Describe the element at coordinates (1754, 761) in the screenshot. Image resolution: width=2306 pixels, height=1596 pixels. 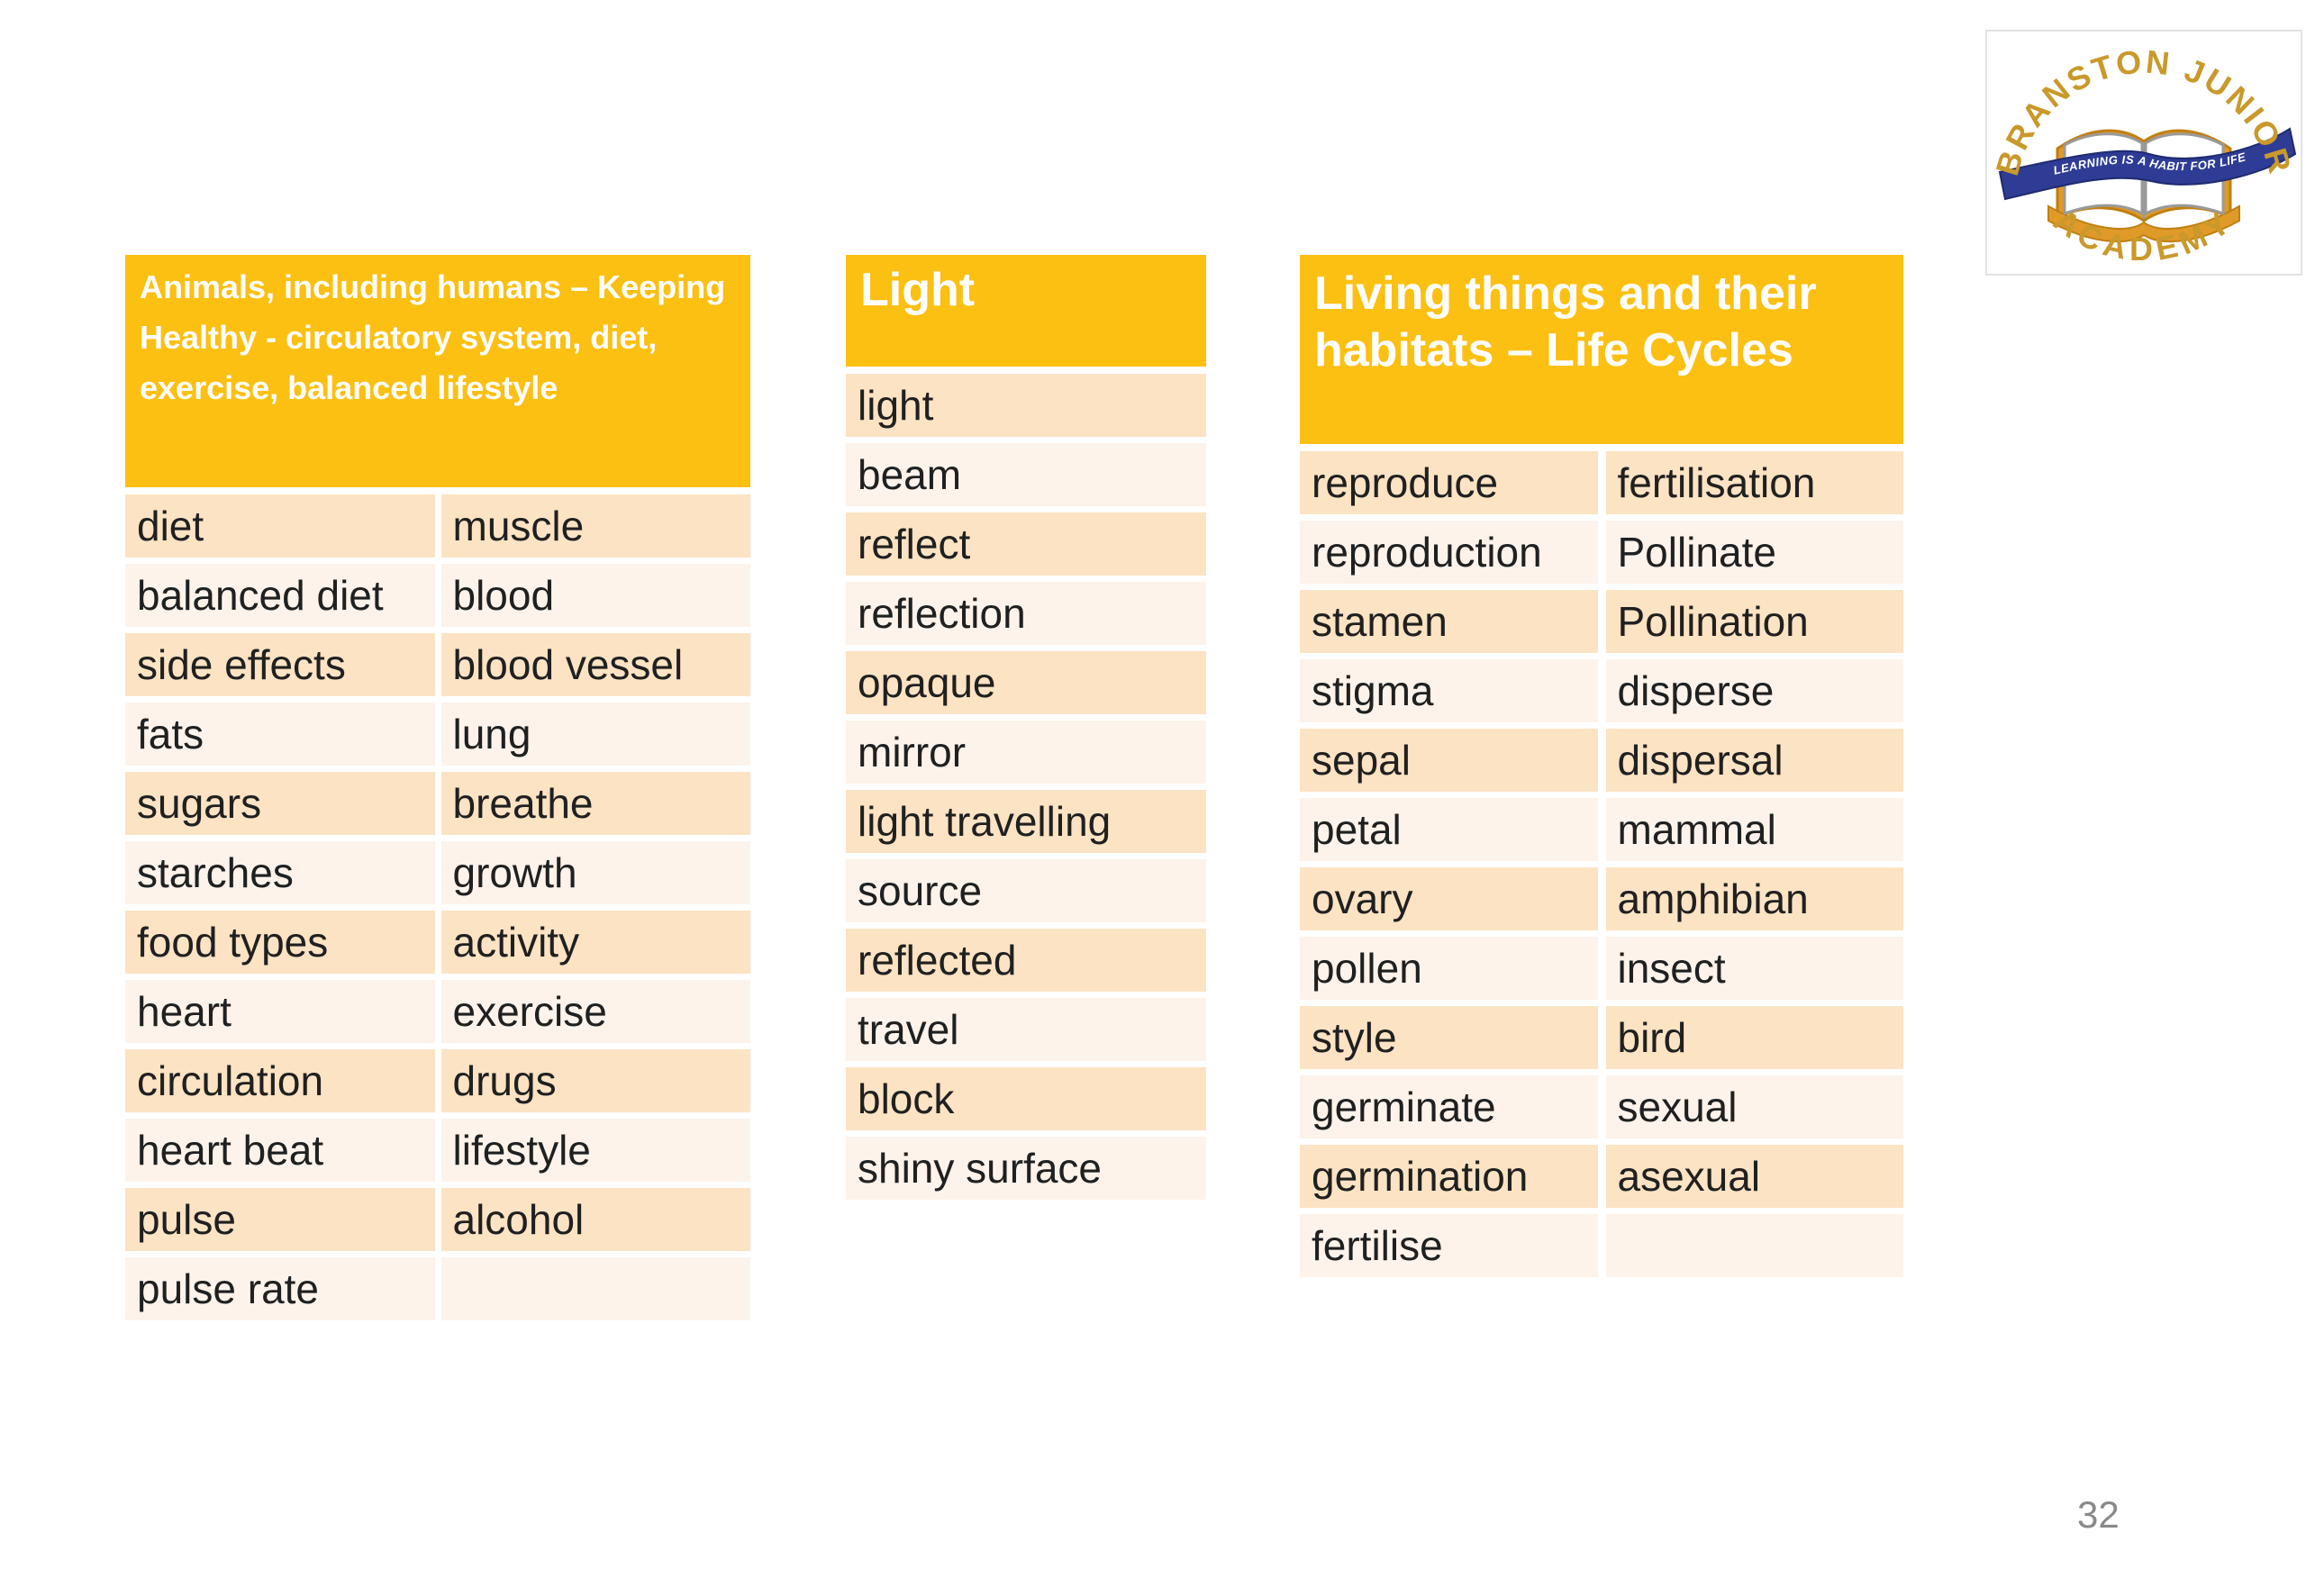
I see `table-cell: dispersal` at that location.